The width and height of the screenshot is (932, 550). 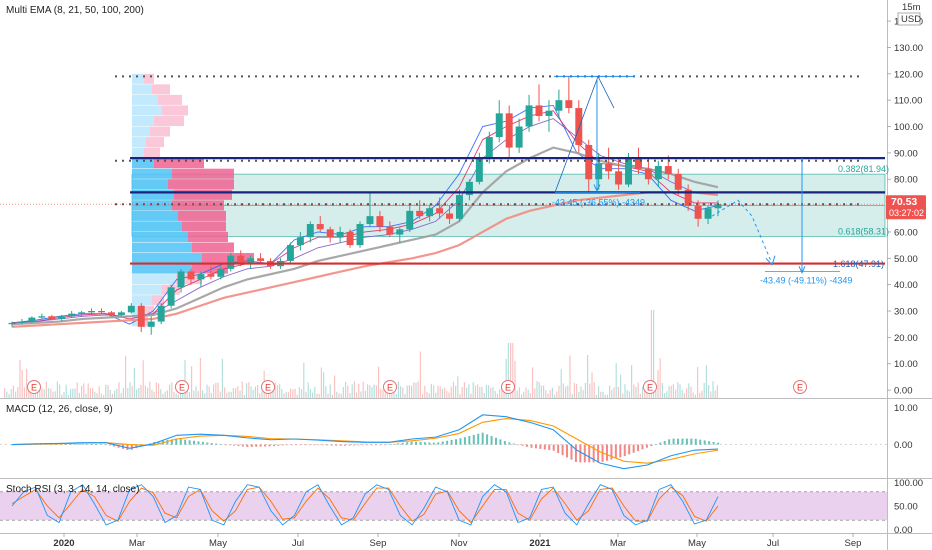 What do you see at coordinates (911, 19) in the screenshot?
I see `currency-label: USD` at bounding box center [911, 19].